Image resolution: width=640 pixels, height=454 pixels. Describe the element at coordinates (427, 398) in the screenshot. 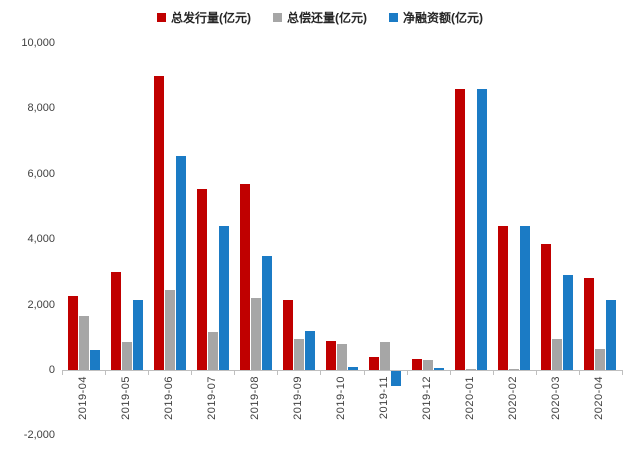

I see `x-axis-tick-label: 2019-12` at that location.